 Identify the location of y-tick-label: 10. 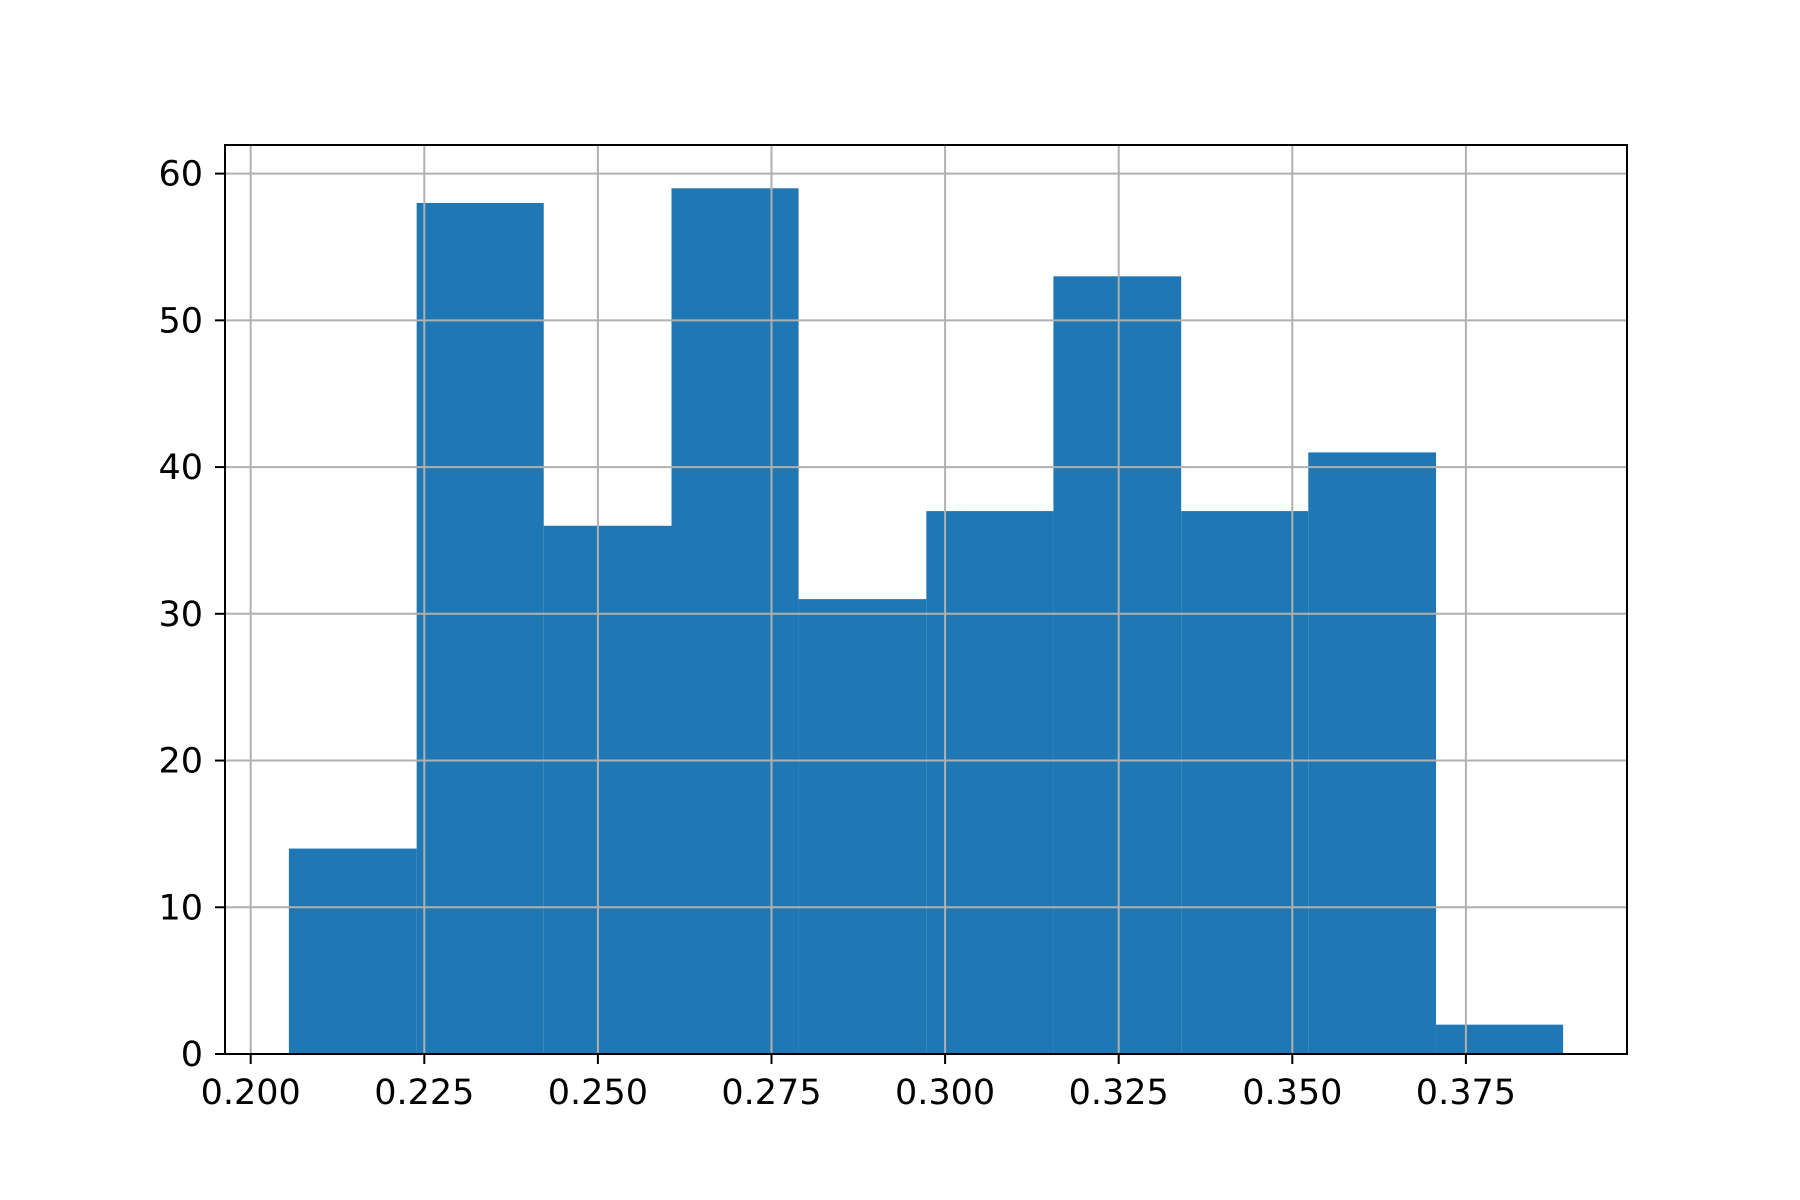
(180, 908).